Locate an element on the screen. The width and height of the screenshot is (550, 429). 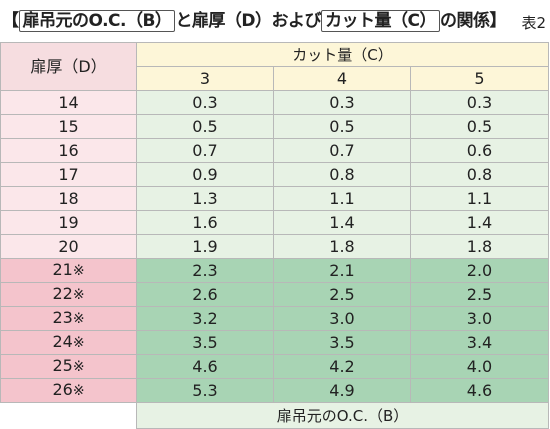
door-thickness-value: 20 is located at coordinates (68, 246).